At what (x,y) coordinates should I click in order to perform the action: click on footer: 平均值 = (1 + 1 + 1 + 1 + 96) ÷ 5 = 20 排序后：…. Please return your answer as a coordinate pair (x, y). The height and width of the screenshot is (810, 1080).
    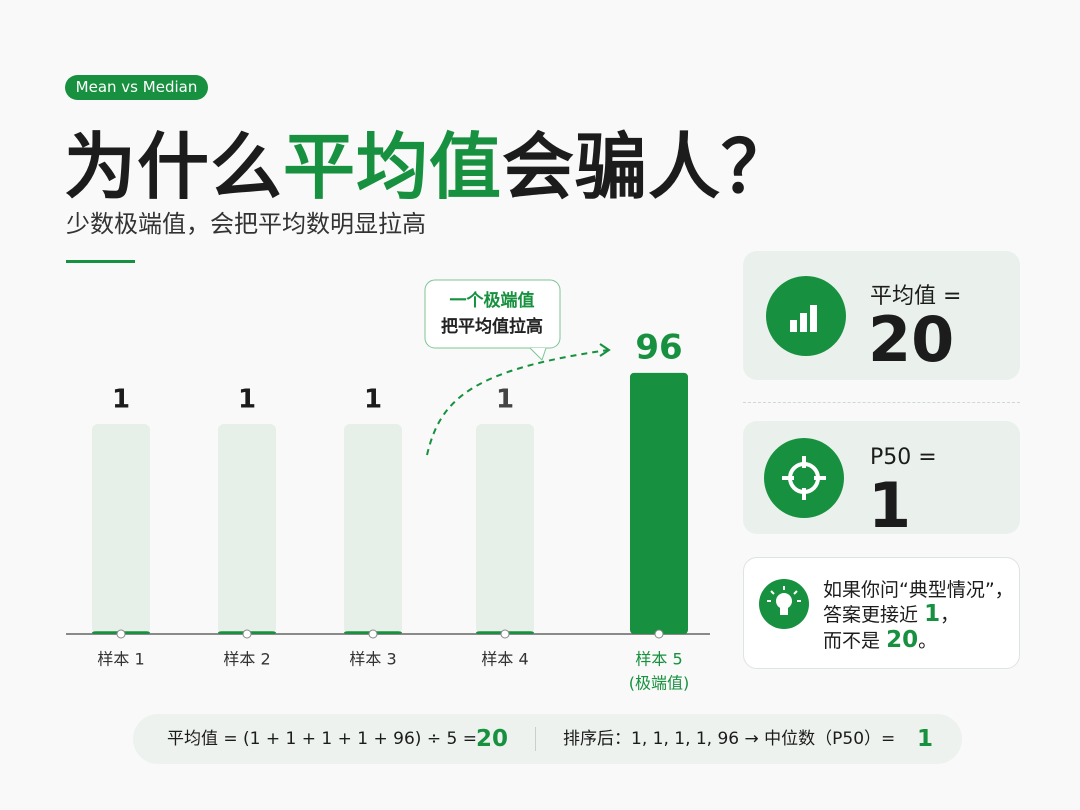
    Looking at the image, I should click on (547, 739).